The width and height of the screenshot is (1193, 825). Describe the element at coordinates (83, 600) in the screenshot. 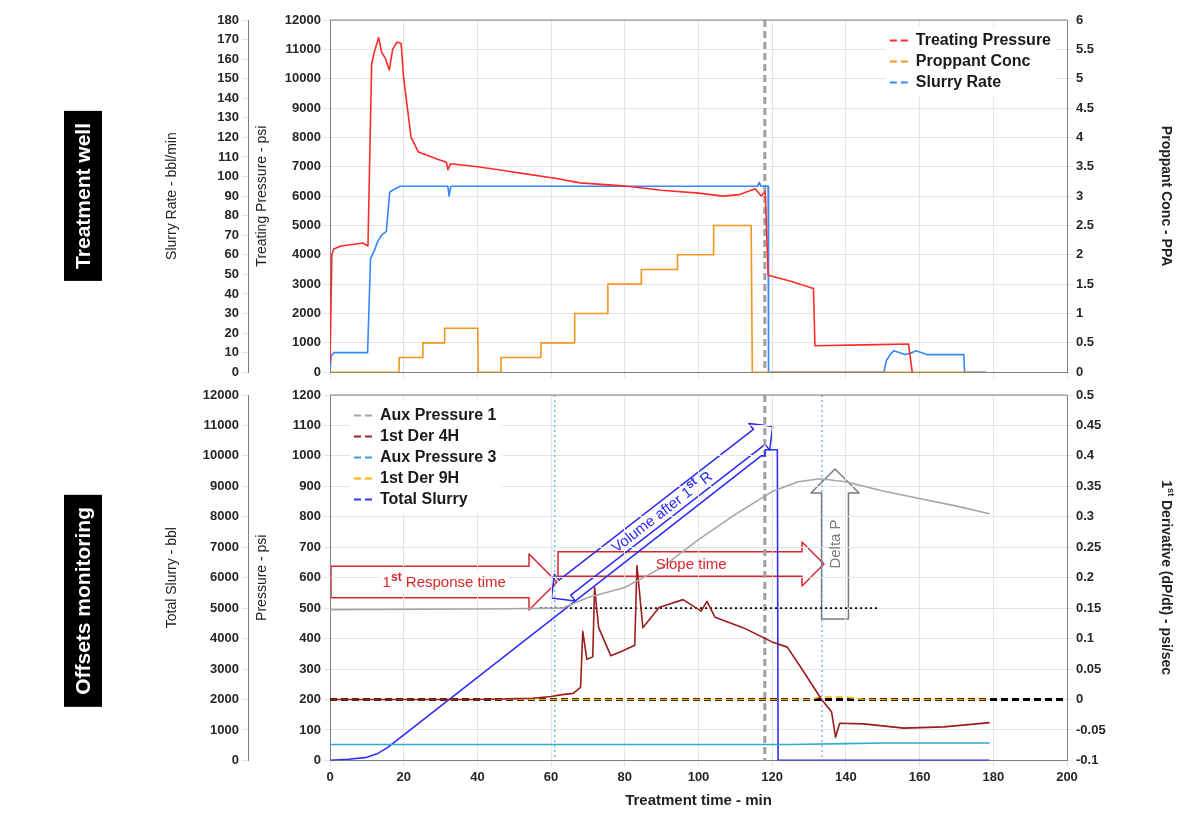

I see `text: Offsets monitoring` at that location.